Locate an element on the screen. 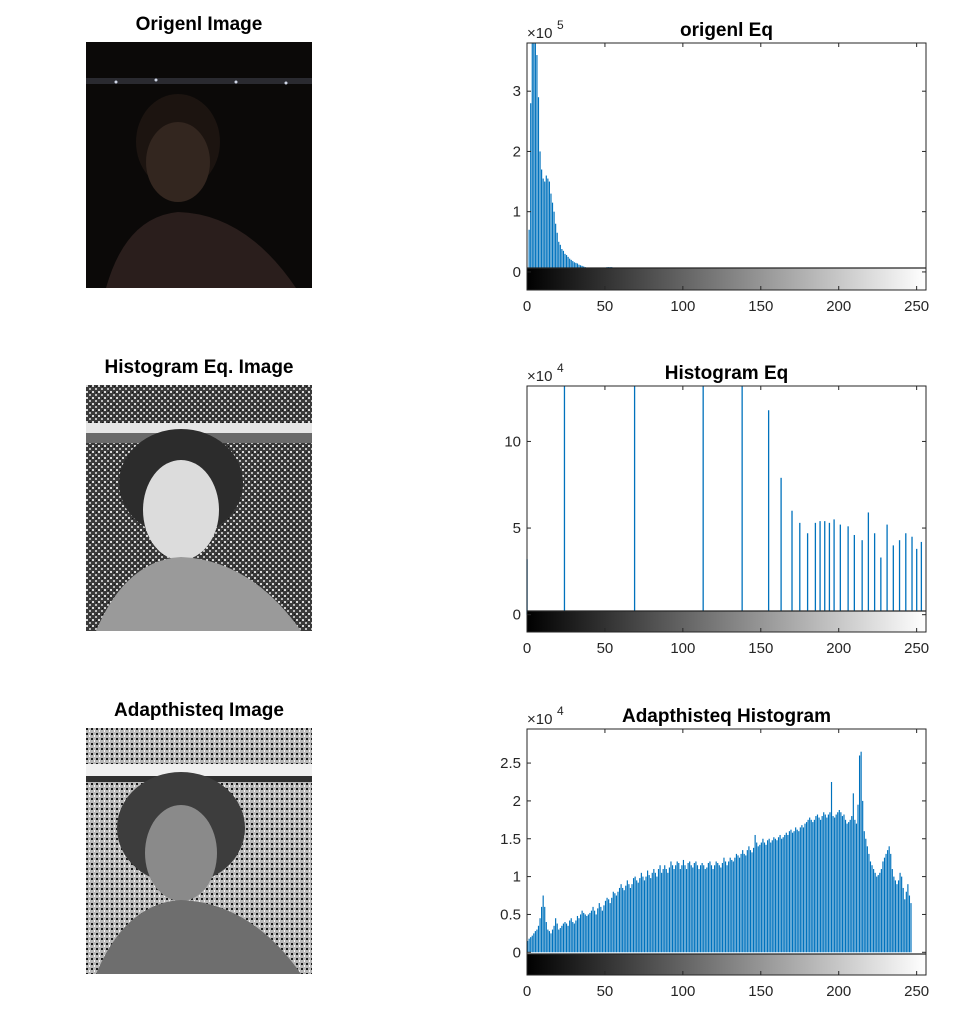  original-image is located at coordinates (199, 165).